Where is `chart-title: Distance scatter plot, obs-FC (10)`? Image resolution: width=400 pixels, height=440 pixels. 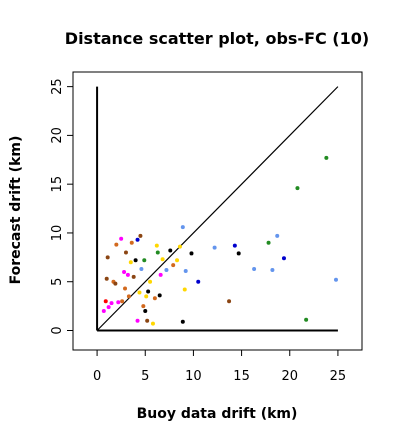
chart-title: Distance scatter plot, obs-FC (10) is located at coordinates (217, 38).